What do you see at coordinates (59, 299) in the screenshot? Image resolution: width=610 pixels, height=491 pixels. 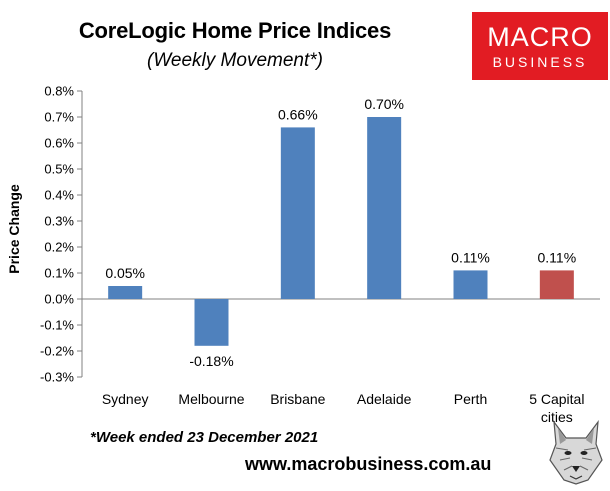 I see `y-tick-label: 0.0%` at bounding box center [59, 299].